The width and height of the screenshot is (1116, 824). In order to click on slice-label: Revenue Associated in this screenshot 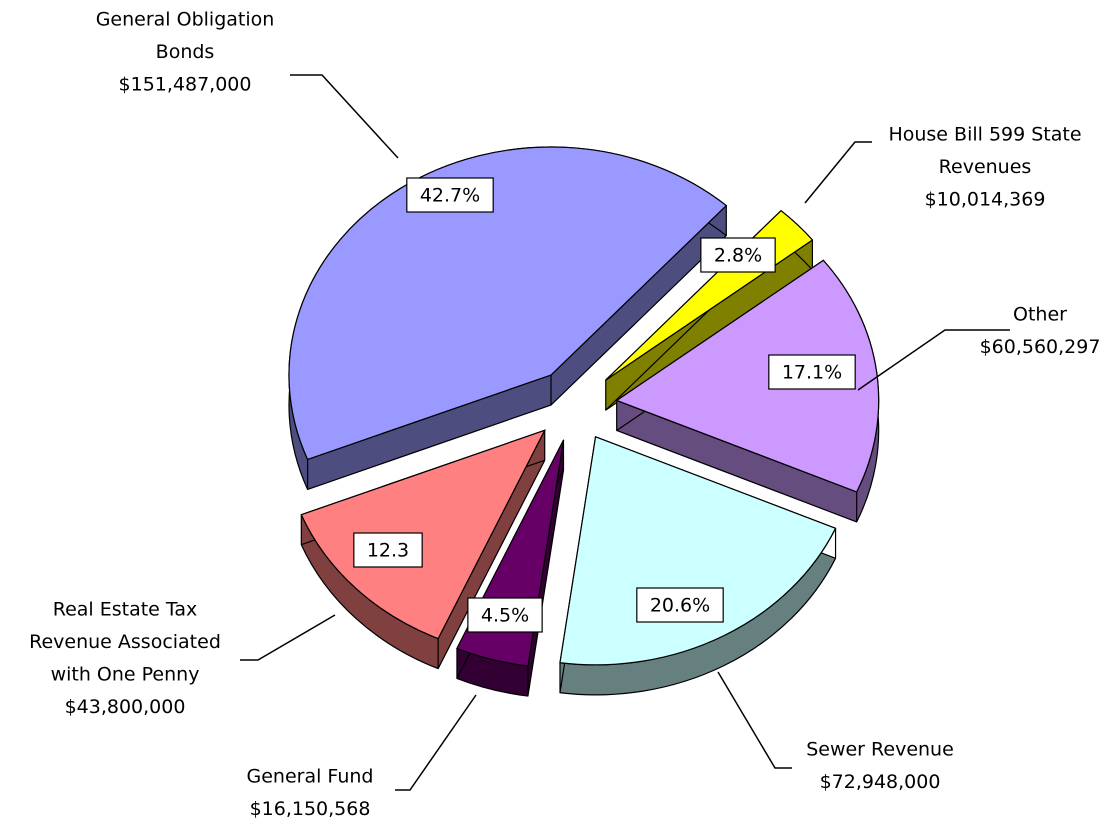, I will do `click(125, 642)`.